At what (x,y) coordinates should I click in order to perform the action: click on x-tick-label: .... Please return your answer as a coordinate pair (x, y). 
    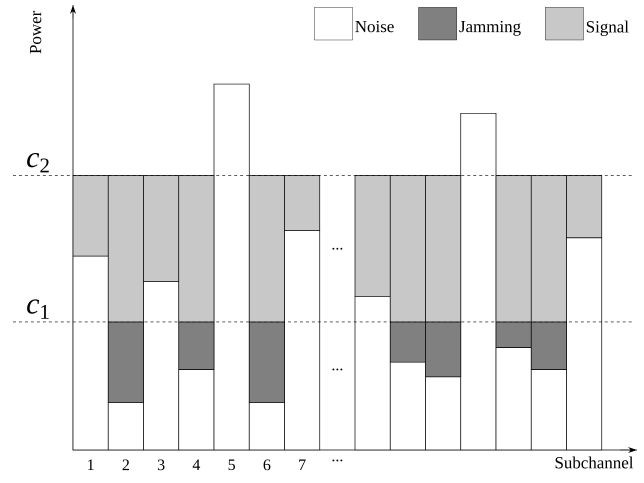
    Looking at the image, I should click on (337, 461).